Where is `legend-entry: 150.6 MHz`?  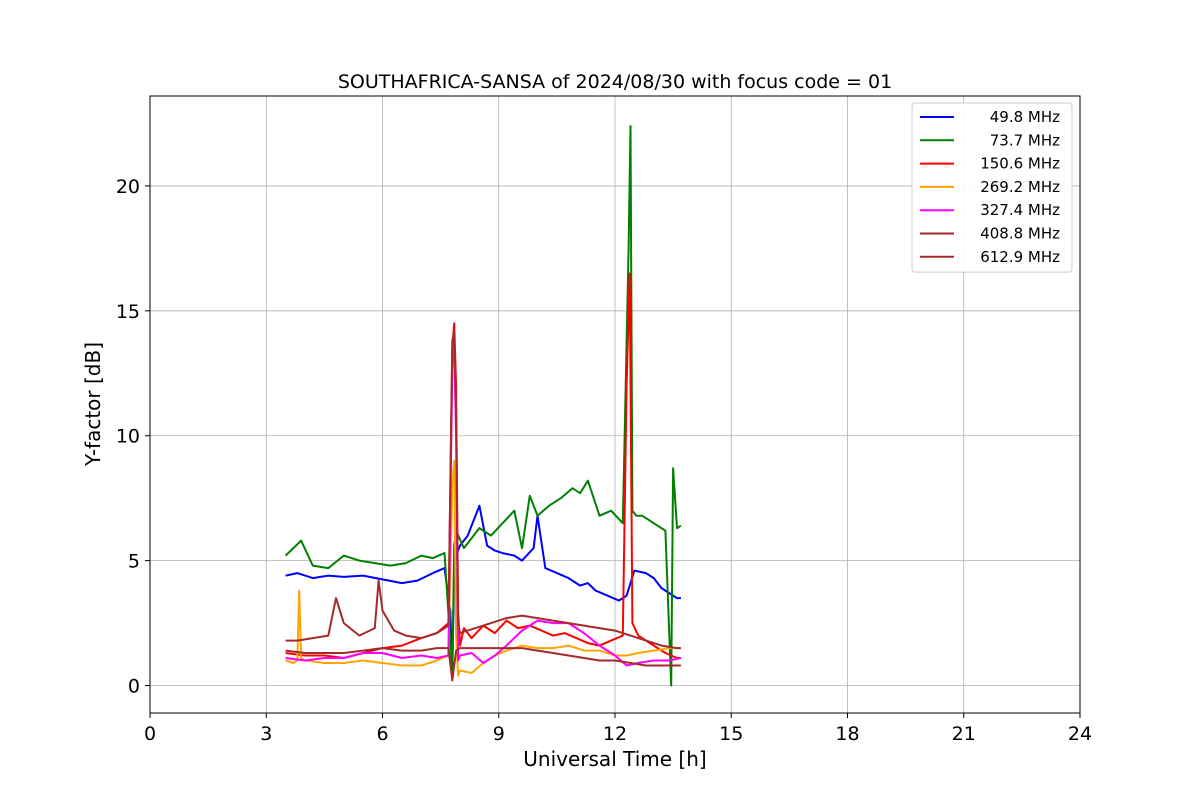 legend-entry: 150.6 MHz is located at coordinates (1020, 164).